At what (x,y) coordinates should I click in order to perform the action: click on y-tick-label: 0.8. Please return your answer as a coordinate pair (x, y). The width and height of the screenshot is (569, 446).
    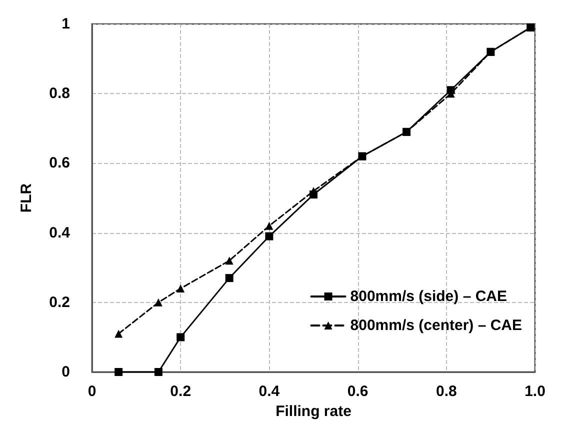
    Looking at the image, I should click on (59, 93).